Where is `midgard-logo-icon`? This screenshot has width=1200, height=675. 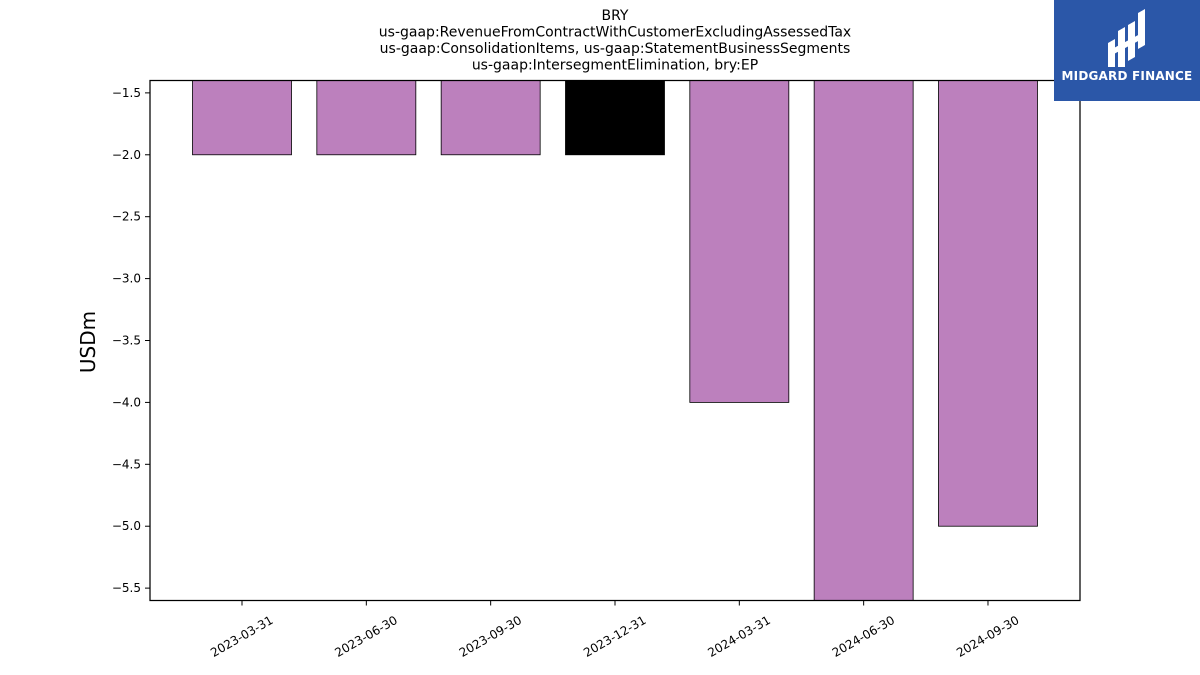
midgard-logo-icon is located at coordinates (1126, 38).